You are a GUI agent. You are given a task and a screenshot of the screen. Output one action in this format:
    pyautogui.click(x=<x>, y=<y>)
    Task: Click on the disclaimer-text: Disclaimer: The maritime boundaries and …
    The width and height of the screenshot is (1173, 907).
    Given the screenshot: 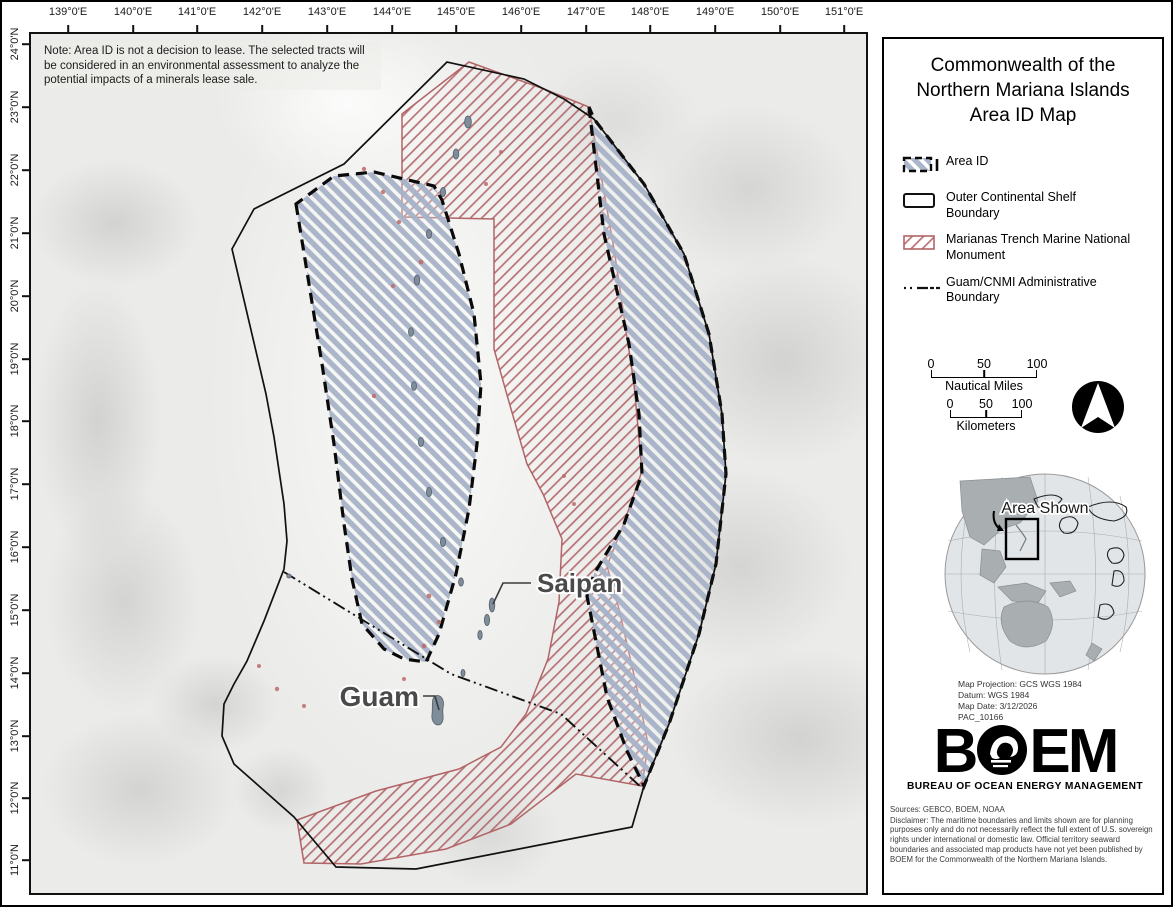 What is the action you would take?
    pyautogui.click(x=1021, y=839)
    